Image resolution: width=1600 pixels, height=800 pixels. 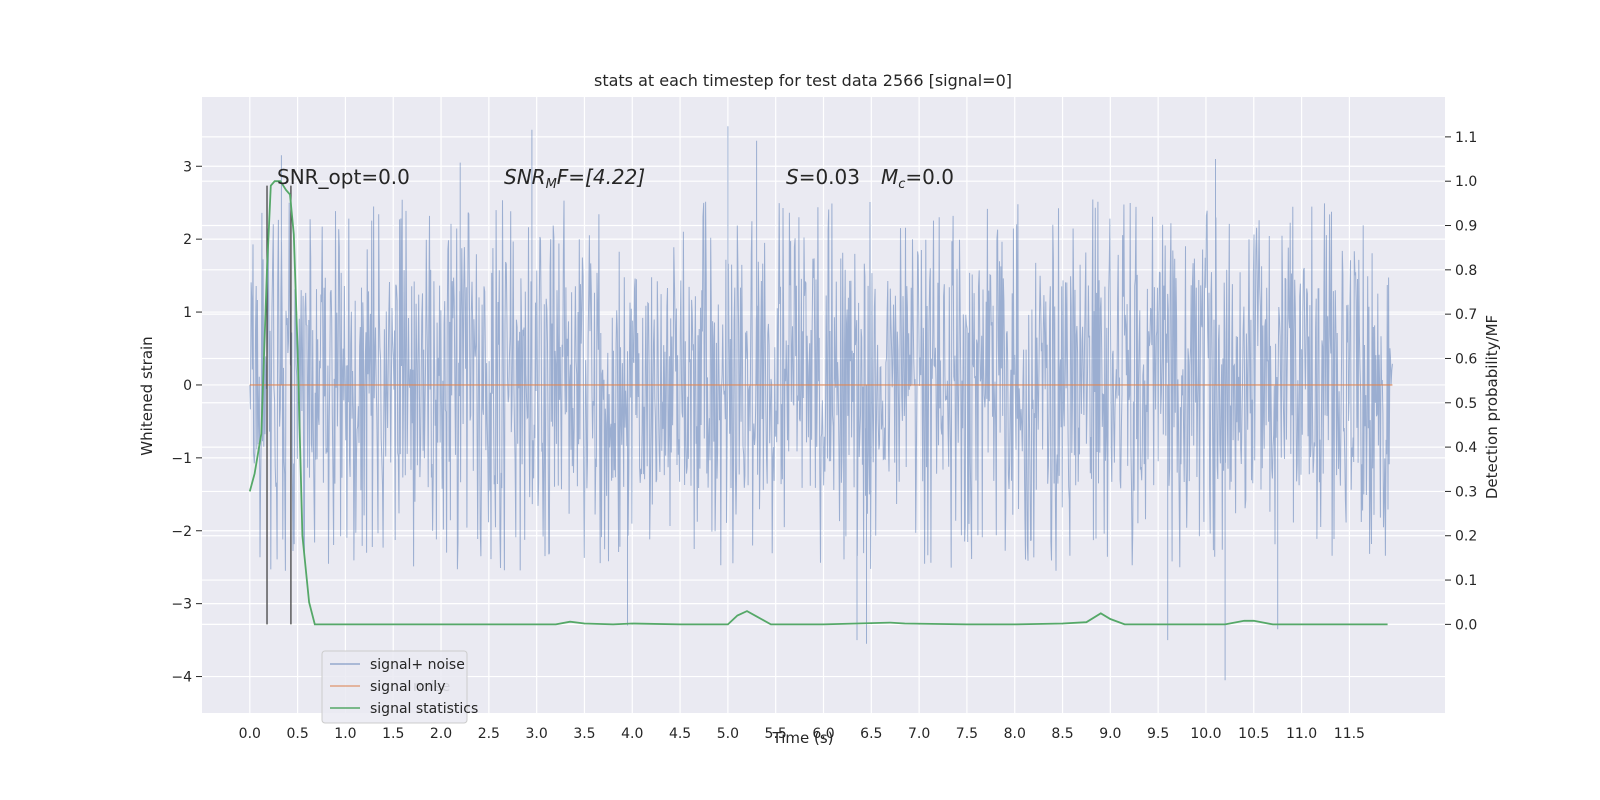 What do you see at coordinates (584, 734) in the screenshot?
I see `x-tick-label-7: 3.5` at bounding box center [584, 734].